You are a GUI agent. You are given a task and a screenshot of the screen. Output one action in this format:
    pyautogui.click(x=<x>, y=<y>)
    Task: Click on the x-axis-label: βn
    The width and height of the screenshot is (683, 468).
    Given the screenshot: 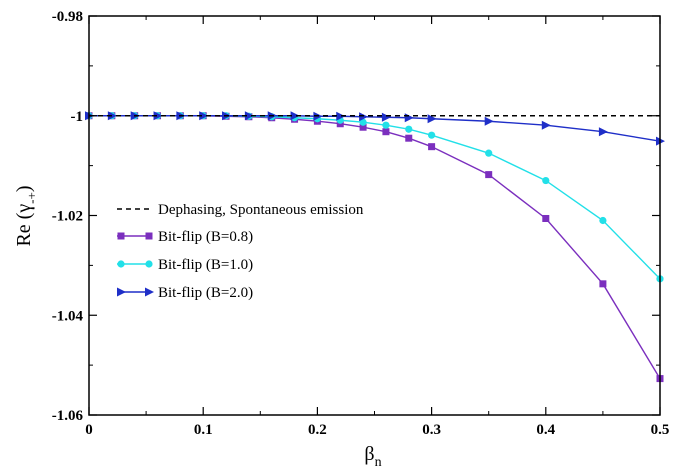 What is the action you would take?
    pyautogui.click(x=372, y=455)
    